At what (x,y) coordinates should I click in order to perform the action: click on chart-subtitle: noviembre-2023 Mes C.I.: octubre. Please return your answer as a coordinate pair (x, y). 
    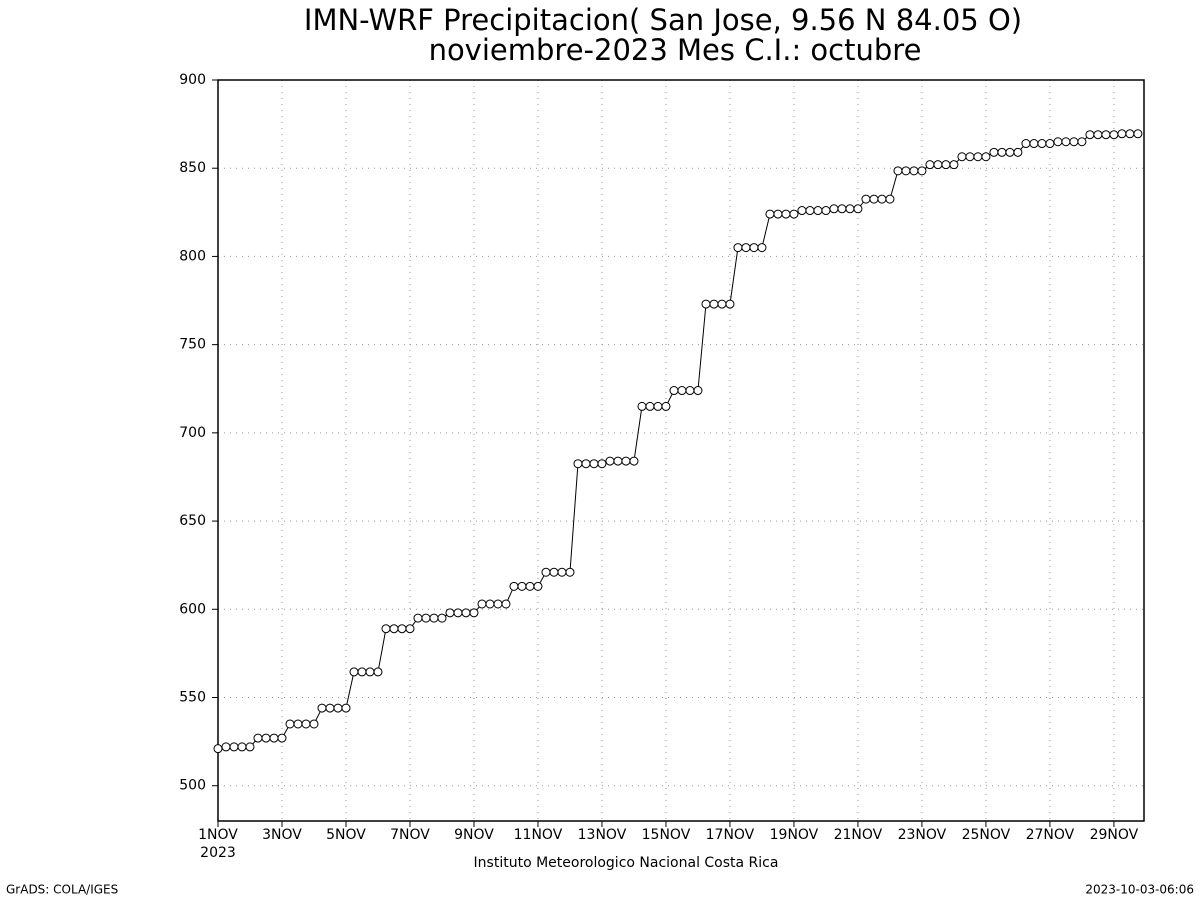
    Looking at the image, I should click on (675, 50).